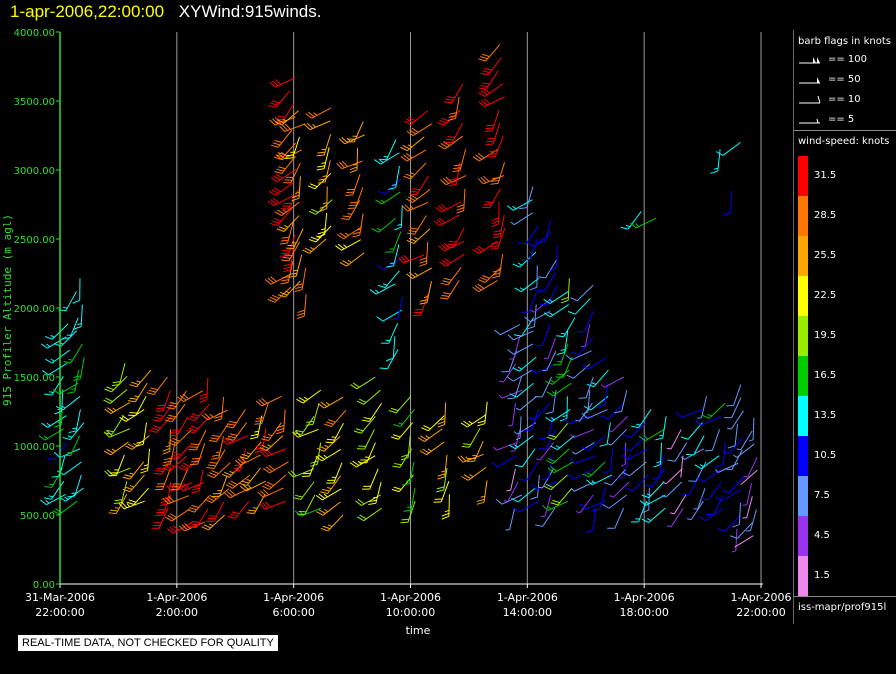 This screenshot has width=896, height=674. Describe the element at coordinates (250, 11) in the screenshot. I see `title-plot-name: XYWind:915winds.` at that location.